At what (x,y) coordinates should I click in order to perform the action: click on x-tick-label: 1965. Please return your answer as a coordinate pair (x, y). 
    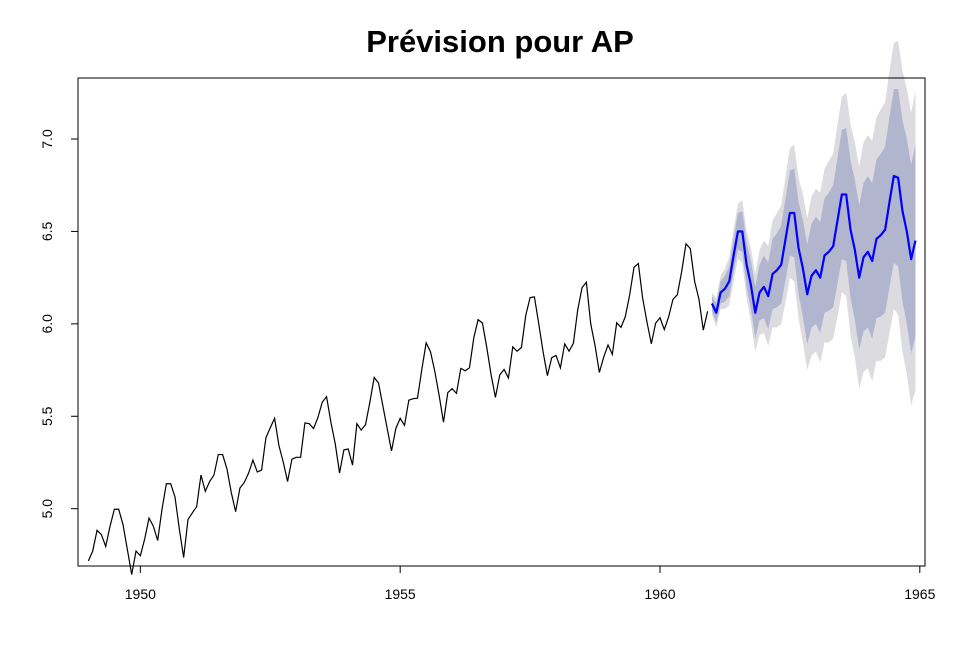
    Looking at the image, I should click on (919, 594).